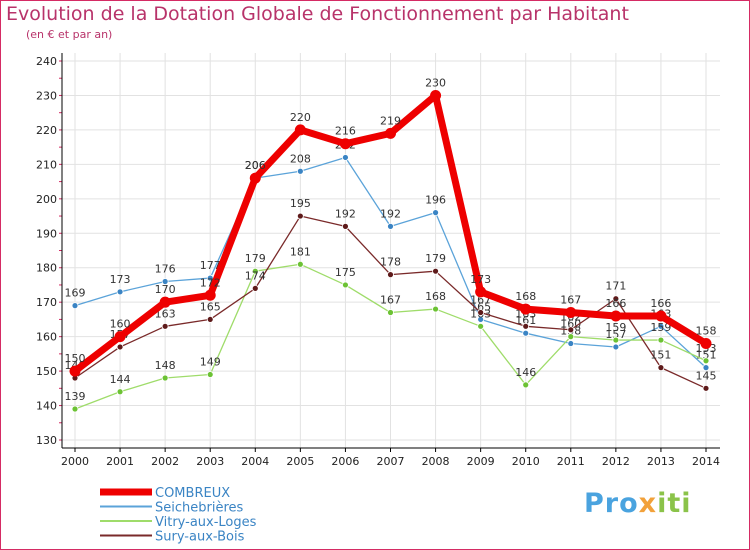 The image size is (750, 550). I want to click on legend-label: Vitry-aux-Loges, so click(206, 522).